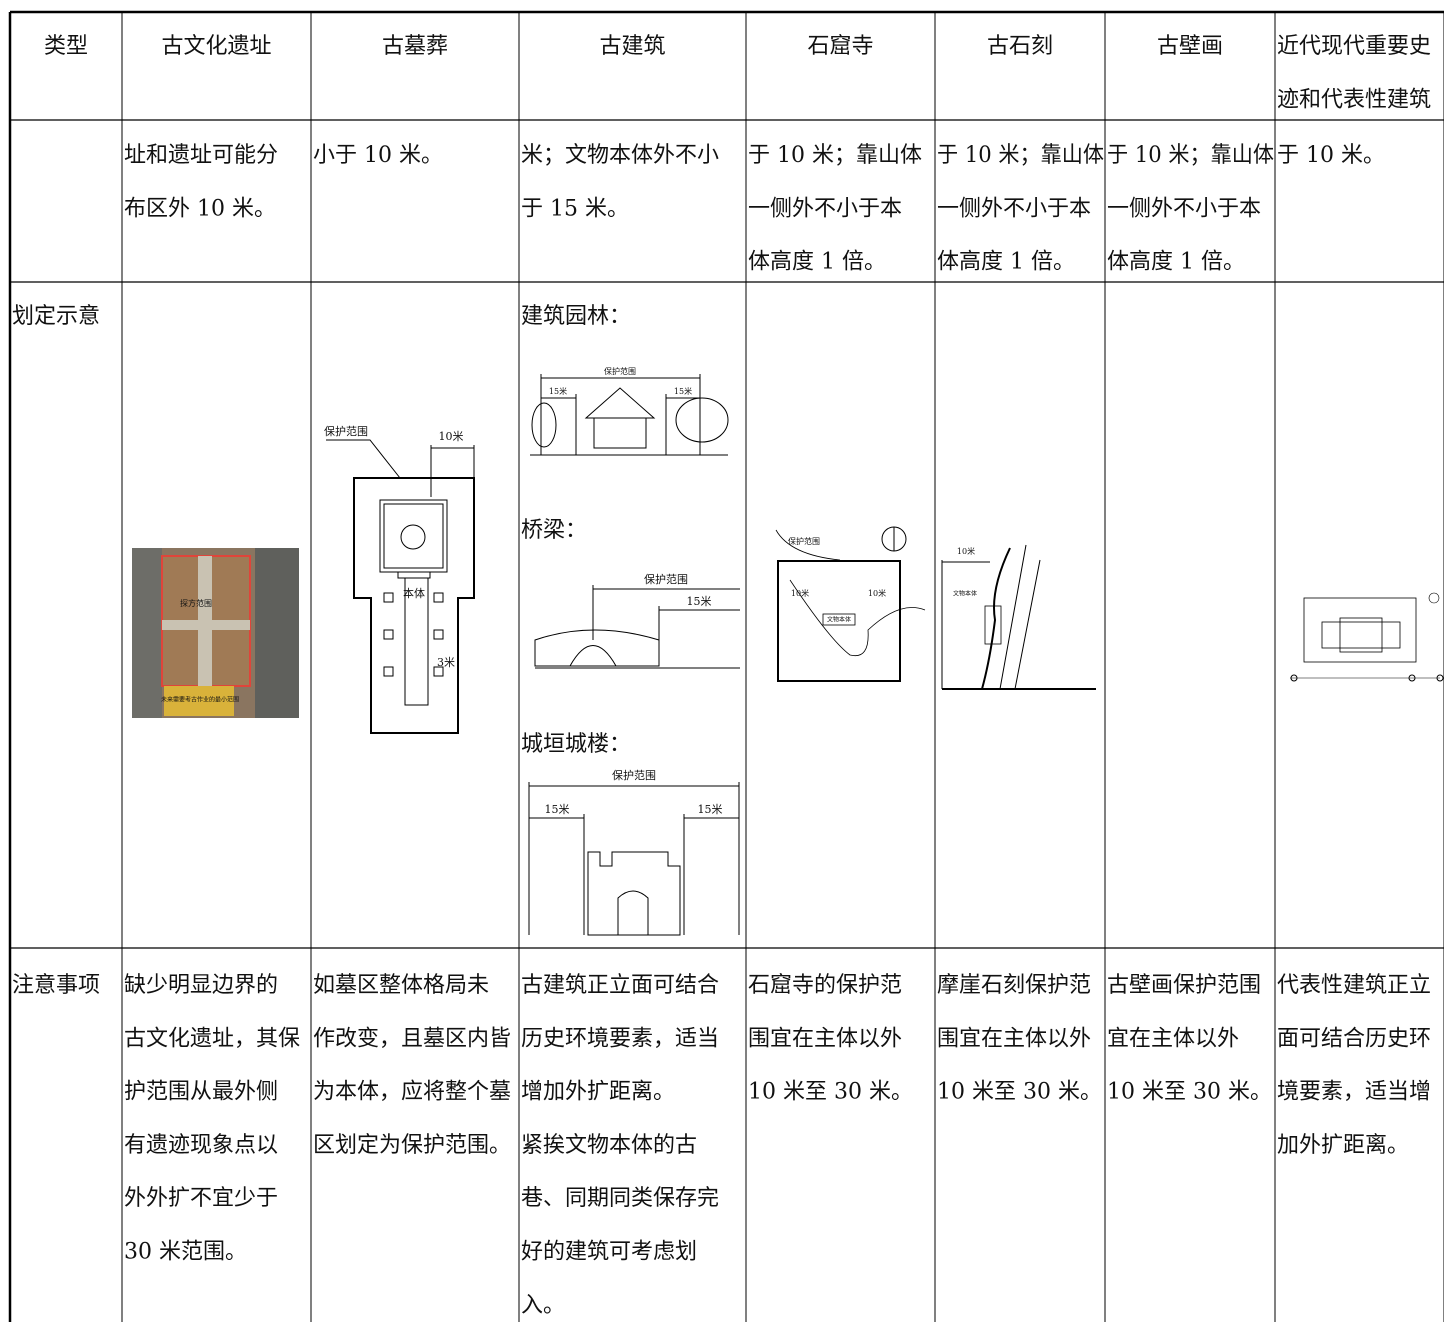 The image size is (1444, 1322). What do you see at coordinates (1020, 46) in the screenshot?
I see `header-cell: 古石刻` at bounding box center [1020, 46].